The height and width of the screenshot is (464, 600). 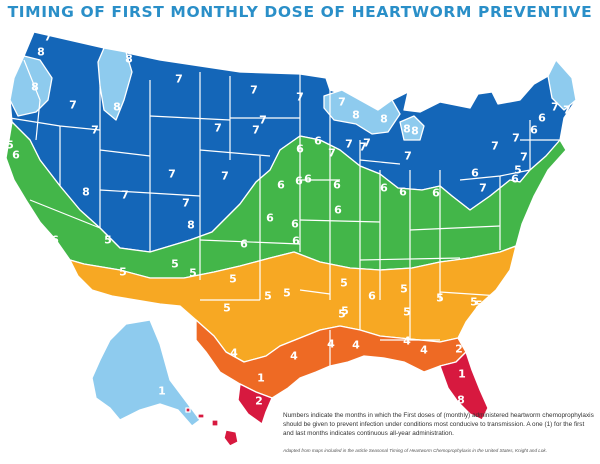 What do you see at coordinates (464, 386) in the screenshot?
I see `zone-month-2-florida` at bounding box center [464, 386].